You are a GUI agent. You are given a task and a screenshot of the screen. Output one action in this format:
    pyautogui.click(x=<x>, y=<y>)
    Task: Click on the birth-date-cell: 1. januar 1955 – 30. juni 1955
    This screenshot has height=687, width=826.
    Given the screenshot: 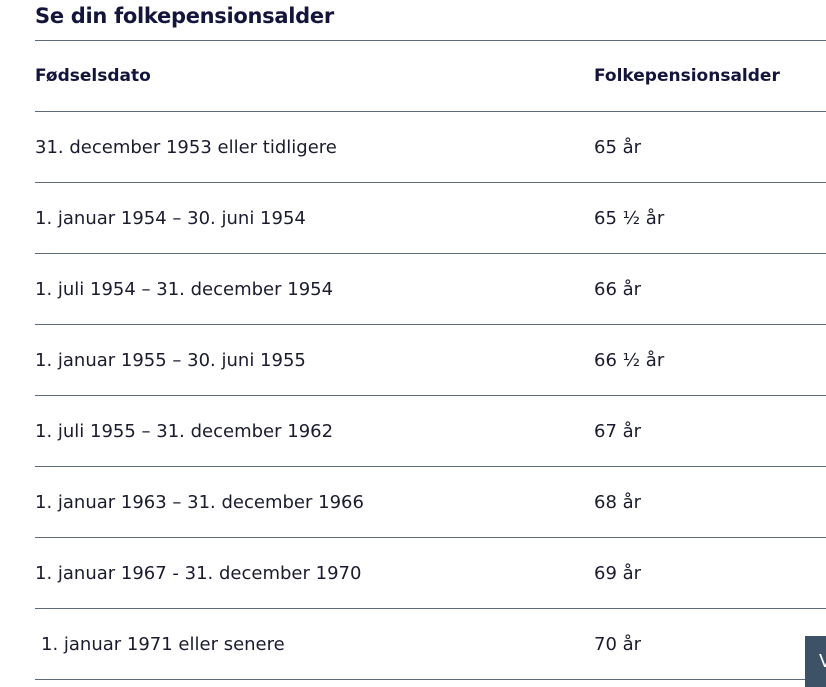 What is the action you would take?
    pyautogui.click(x=314, y=360)
    